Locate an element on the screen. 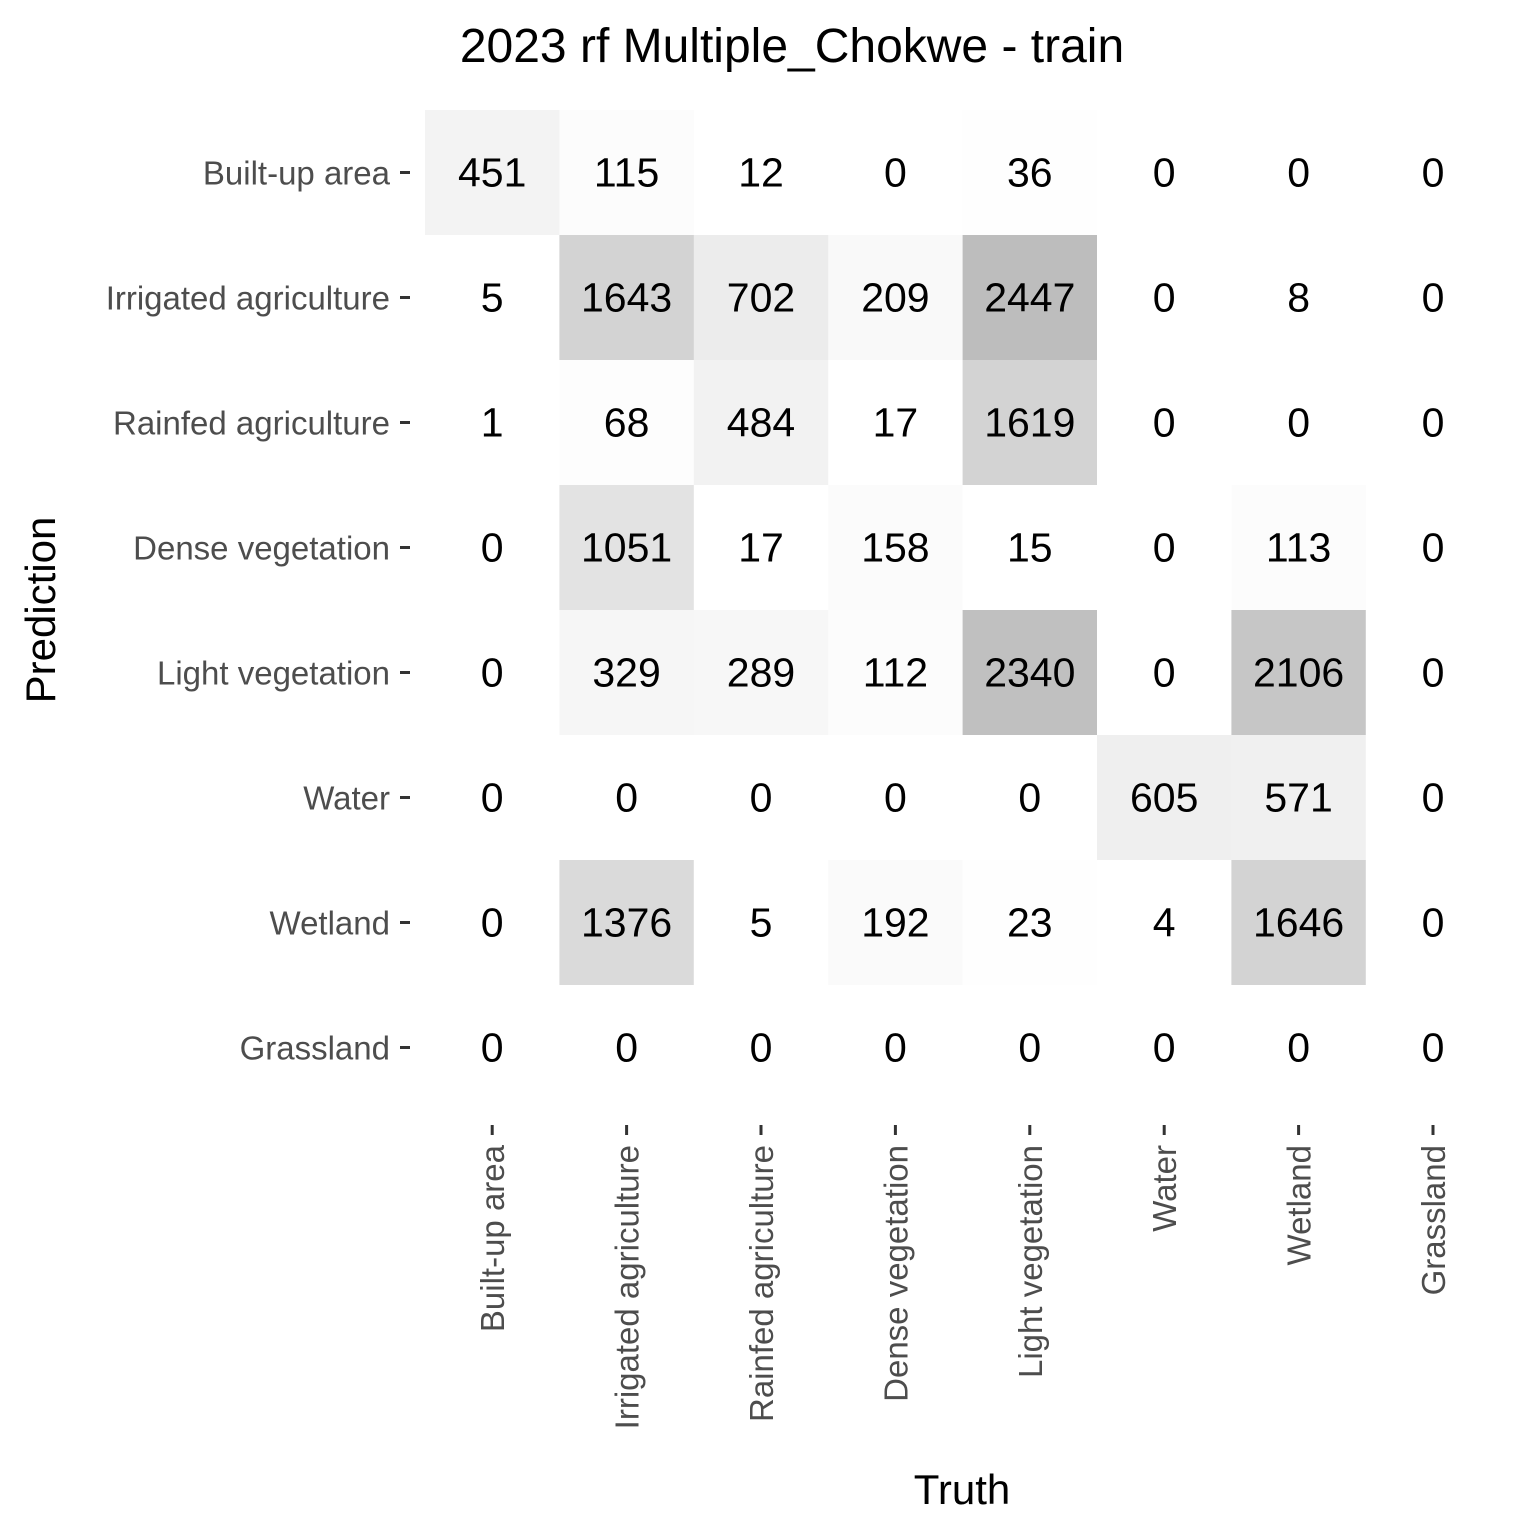  cell-value-label: 289 is located at coordinates (761, 673).